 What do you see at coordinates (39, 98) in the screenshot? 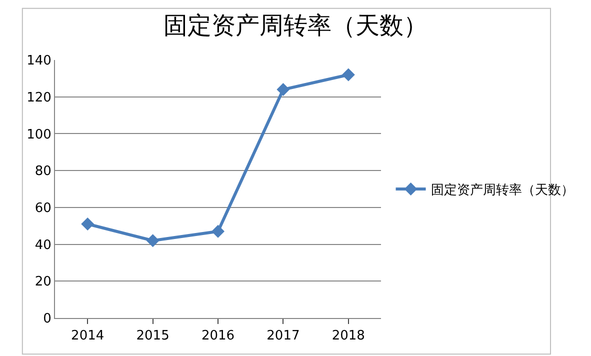
I see `y-tick-label: 120` at bounding box center [39, 98].